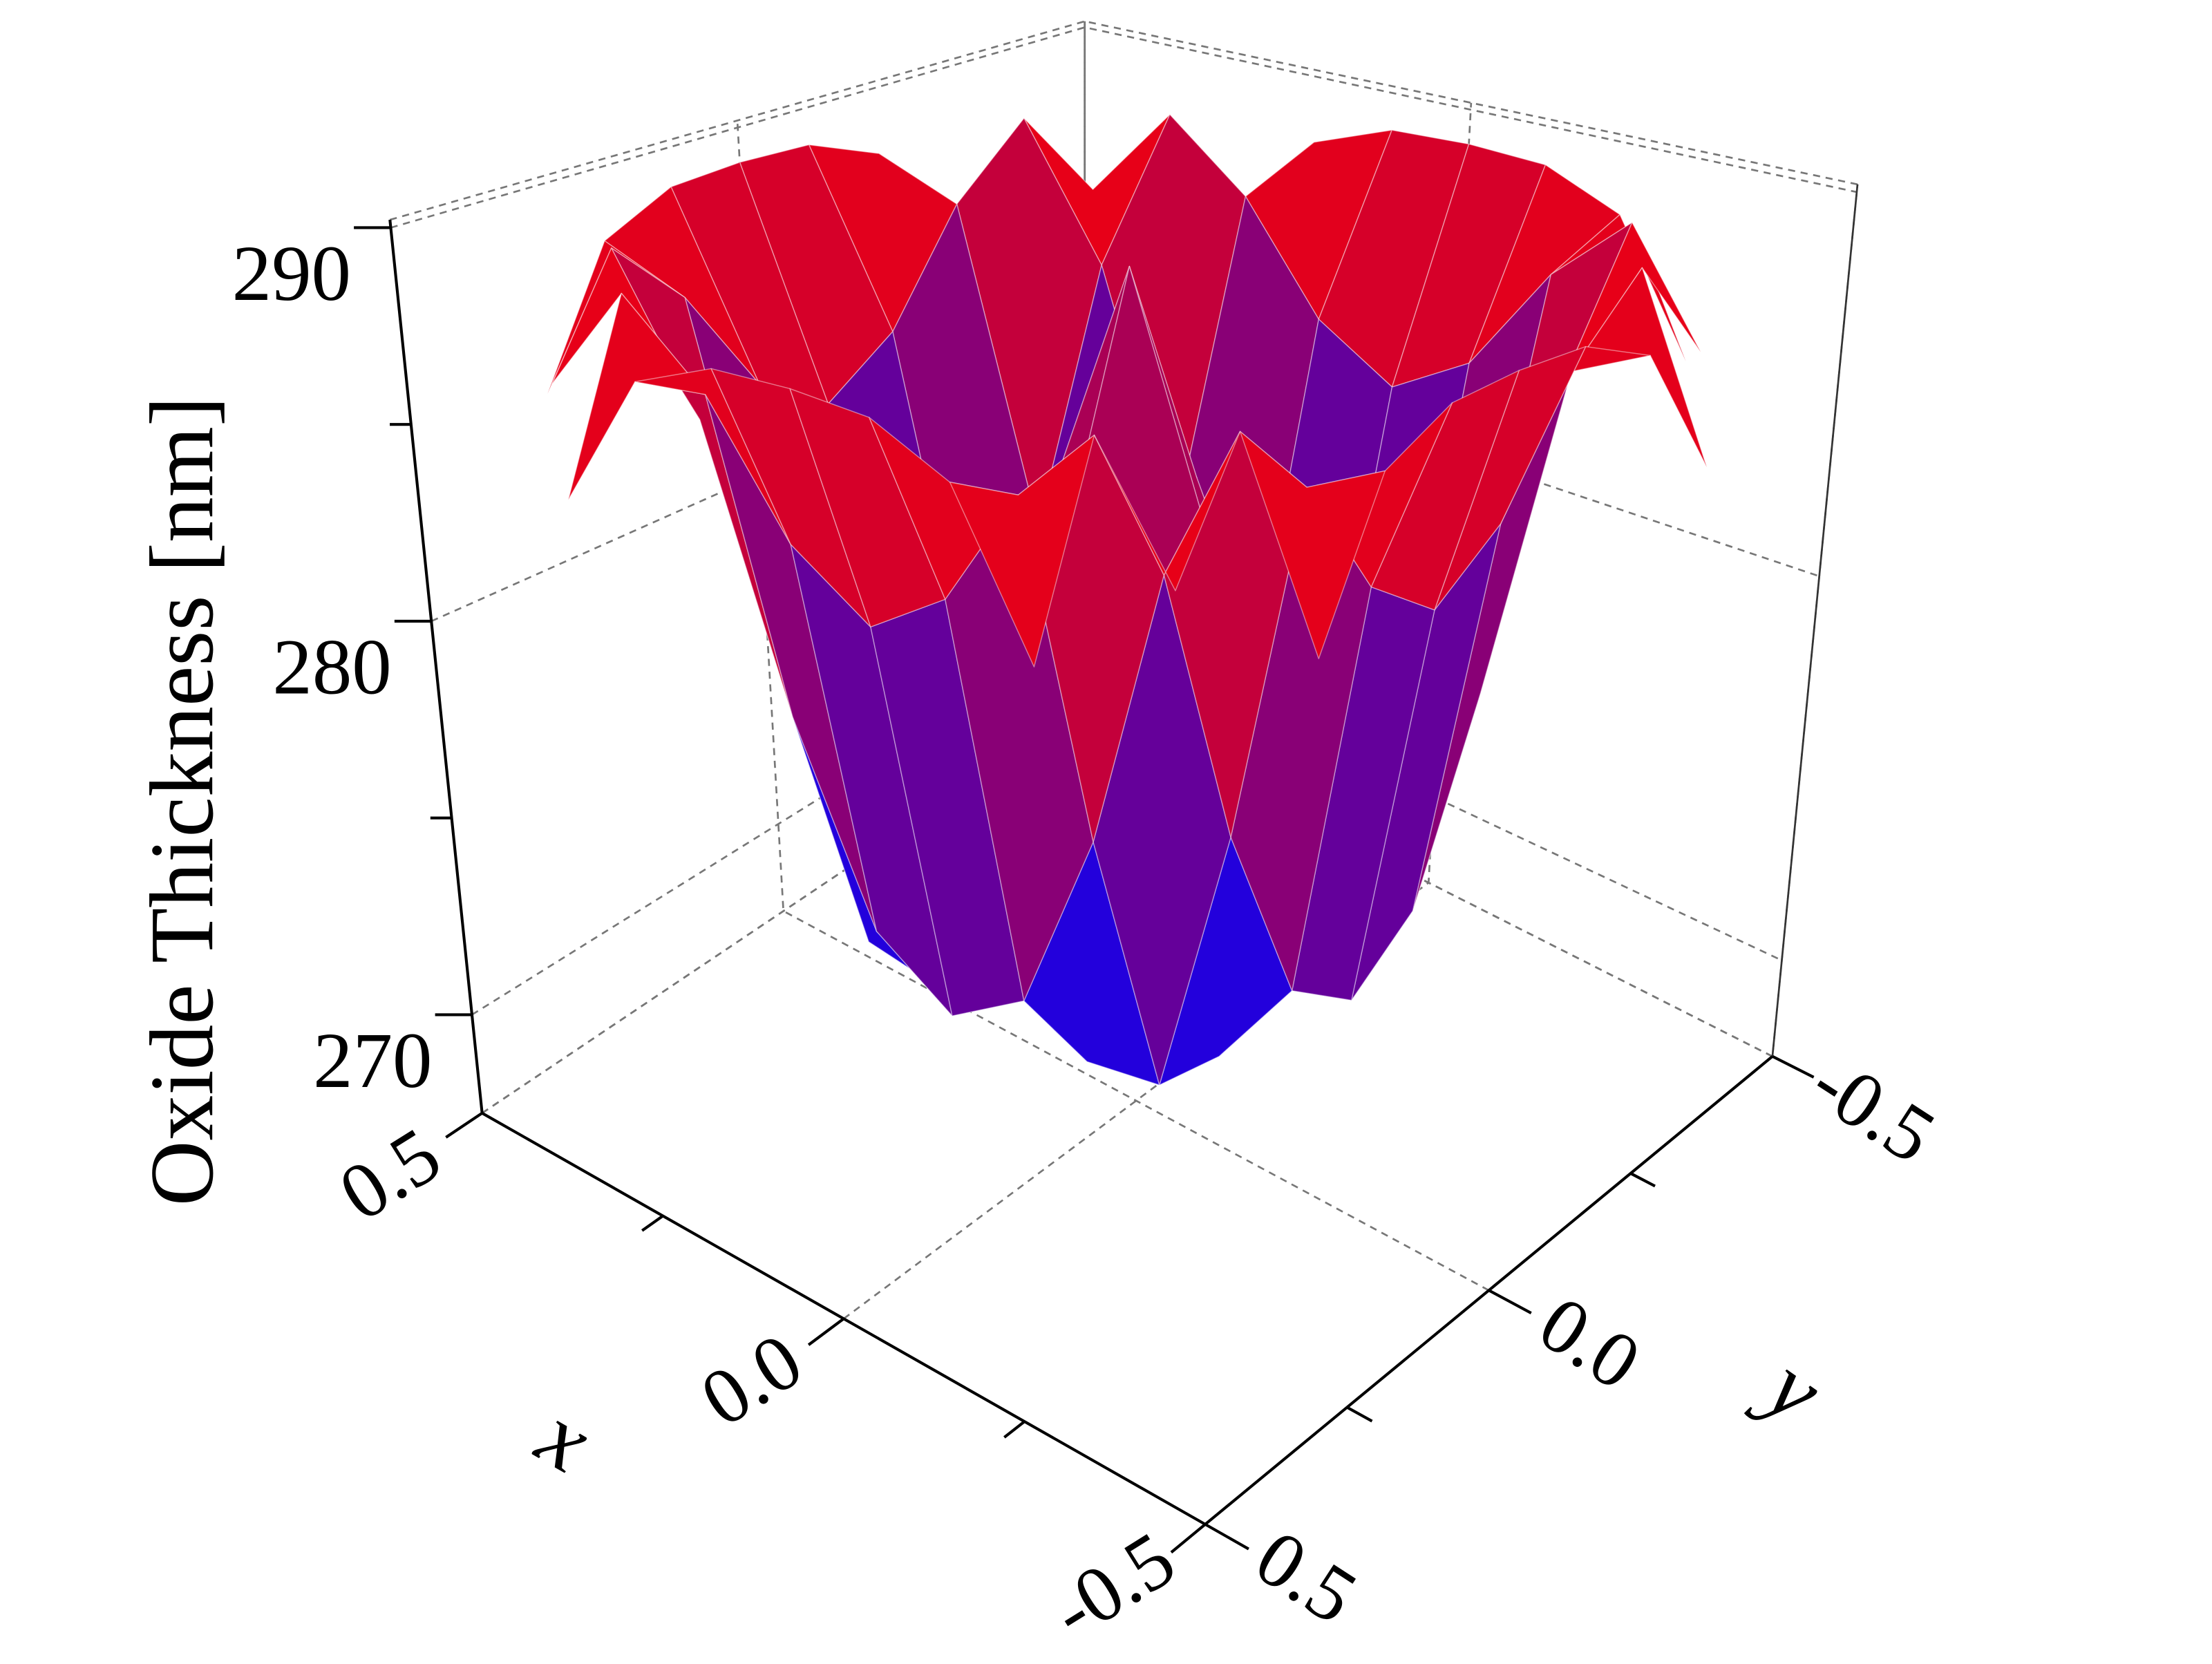  I want to click on z-axis, so click(436, 666).